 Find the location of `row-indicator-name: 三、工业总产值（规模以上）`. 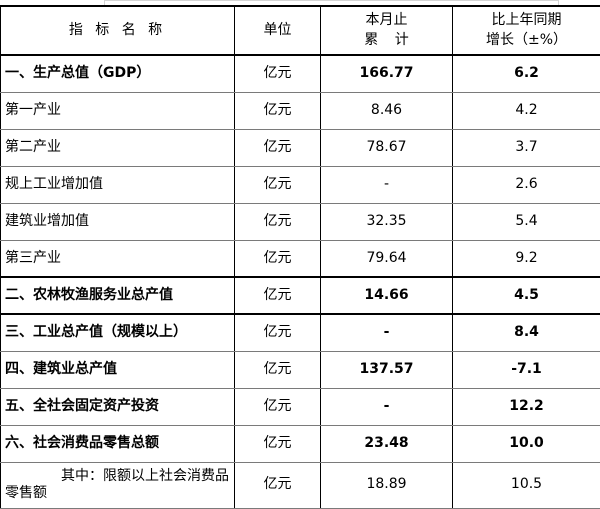

row-indicator-name: 三、工业总产值（规模以上） is located at coordinates (118, 332).